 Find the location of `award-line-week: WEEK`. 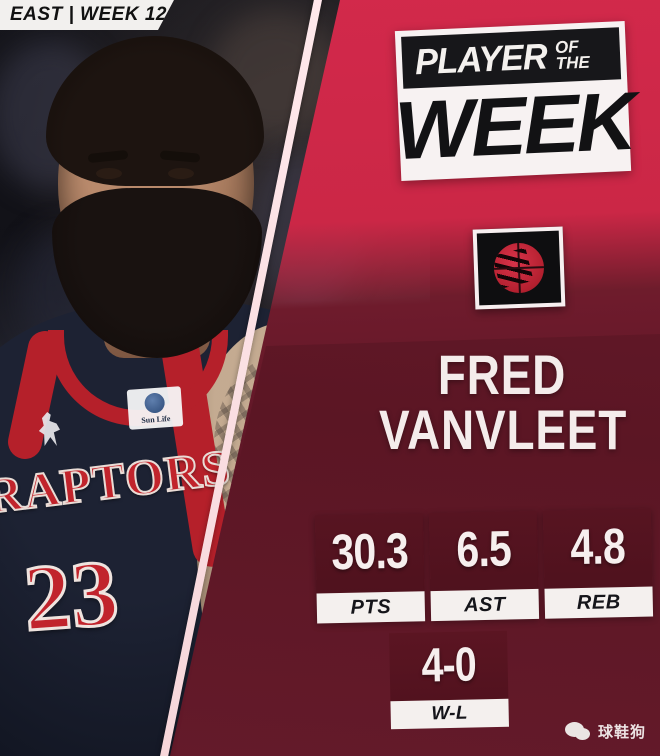

award-line-week: WEEK is located at coordinates (514, 126).